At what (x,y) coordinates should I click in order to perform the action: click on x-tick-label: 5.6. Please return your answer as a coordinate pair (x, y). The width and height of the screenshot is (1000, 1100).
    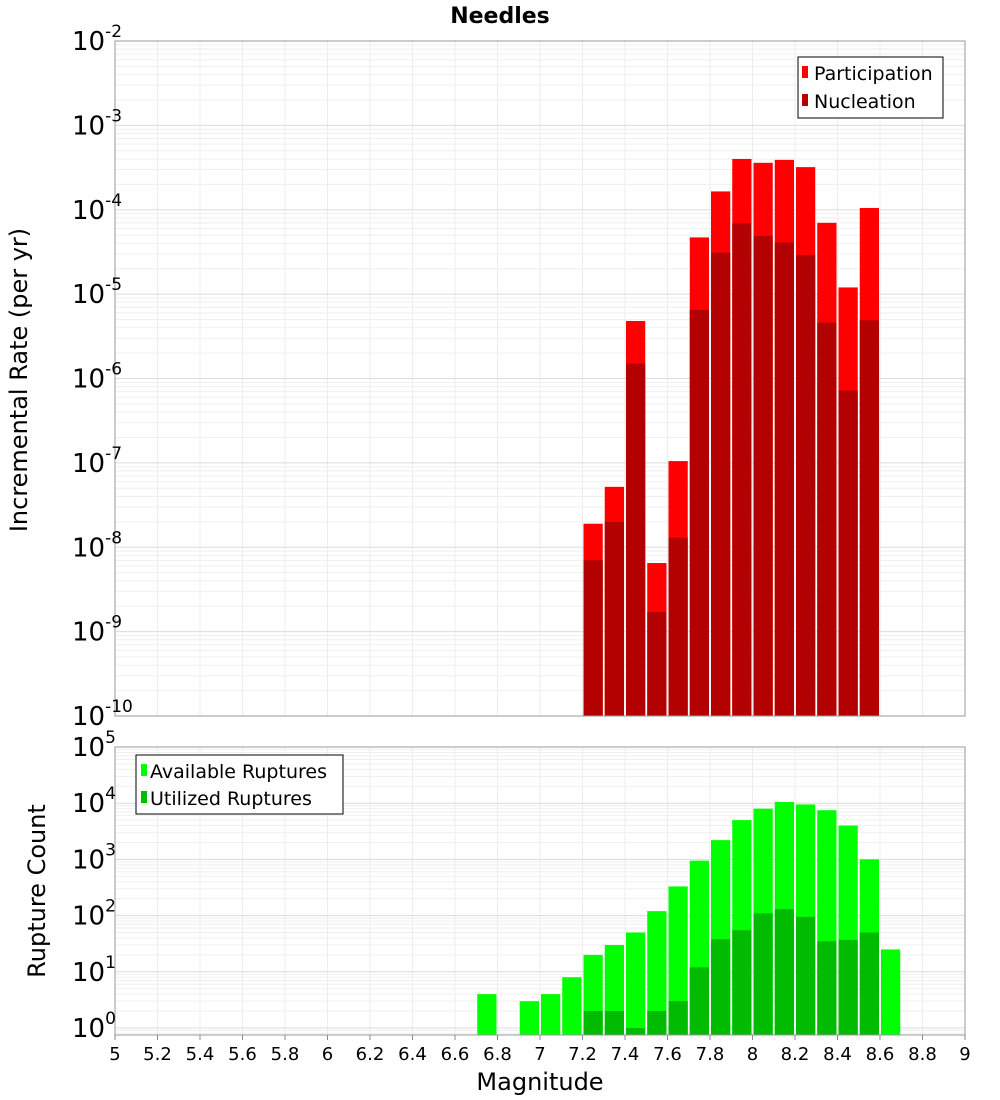
    Looking at the image, I should click on (242, 1054).